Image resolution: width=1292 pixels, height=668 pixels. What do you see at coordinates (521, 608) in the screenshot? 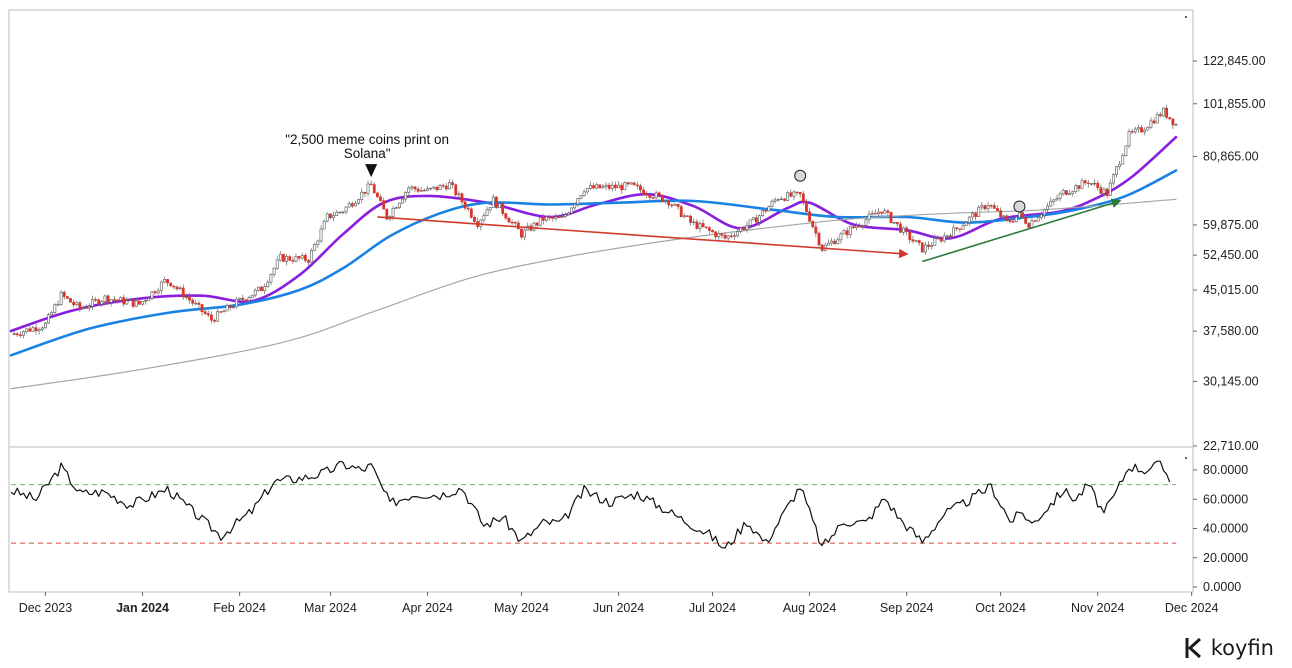
I see `x-tick-label: May 2024` at bounding box center [521, 608].